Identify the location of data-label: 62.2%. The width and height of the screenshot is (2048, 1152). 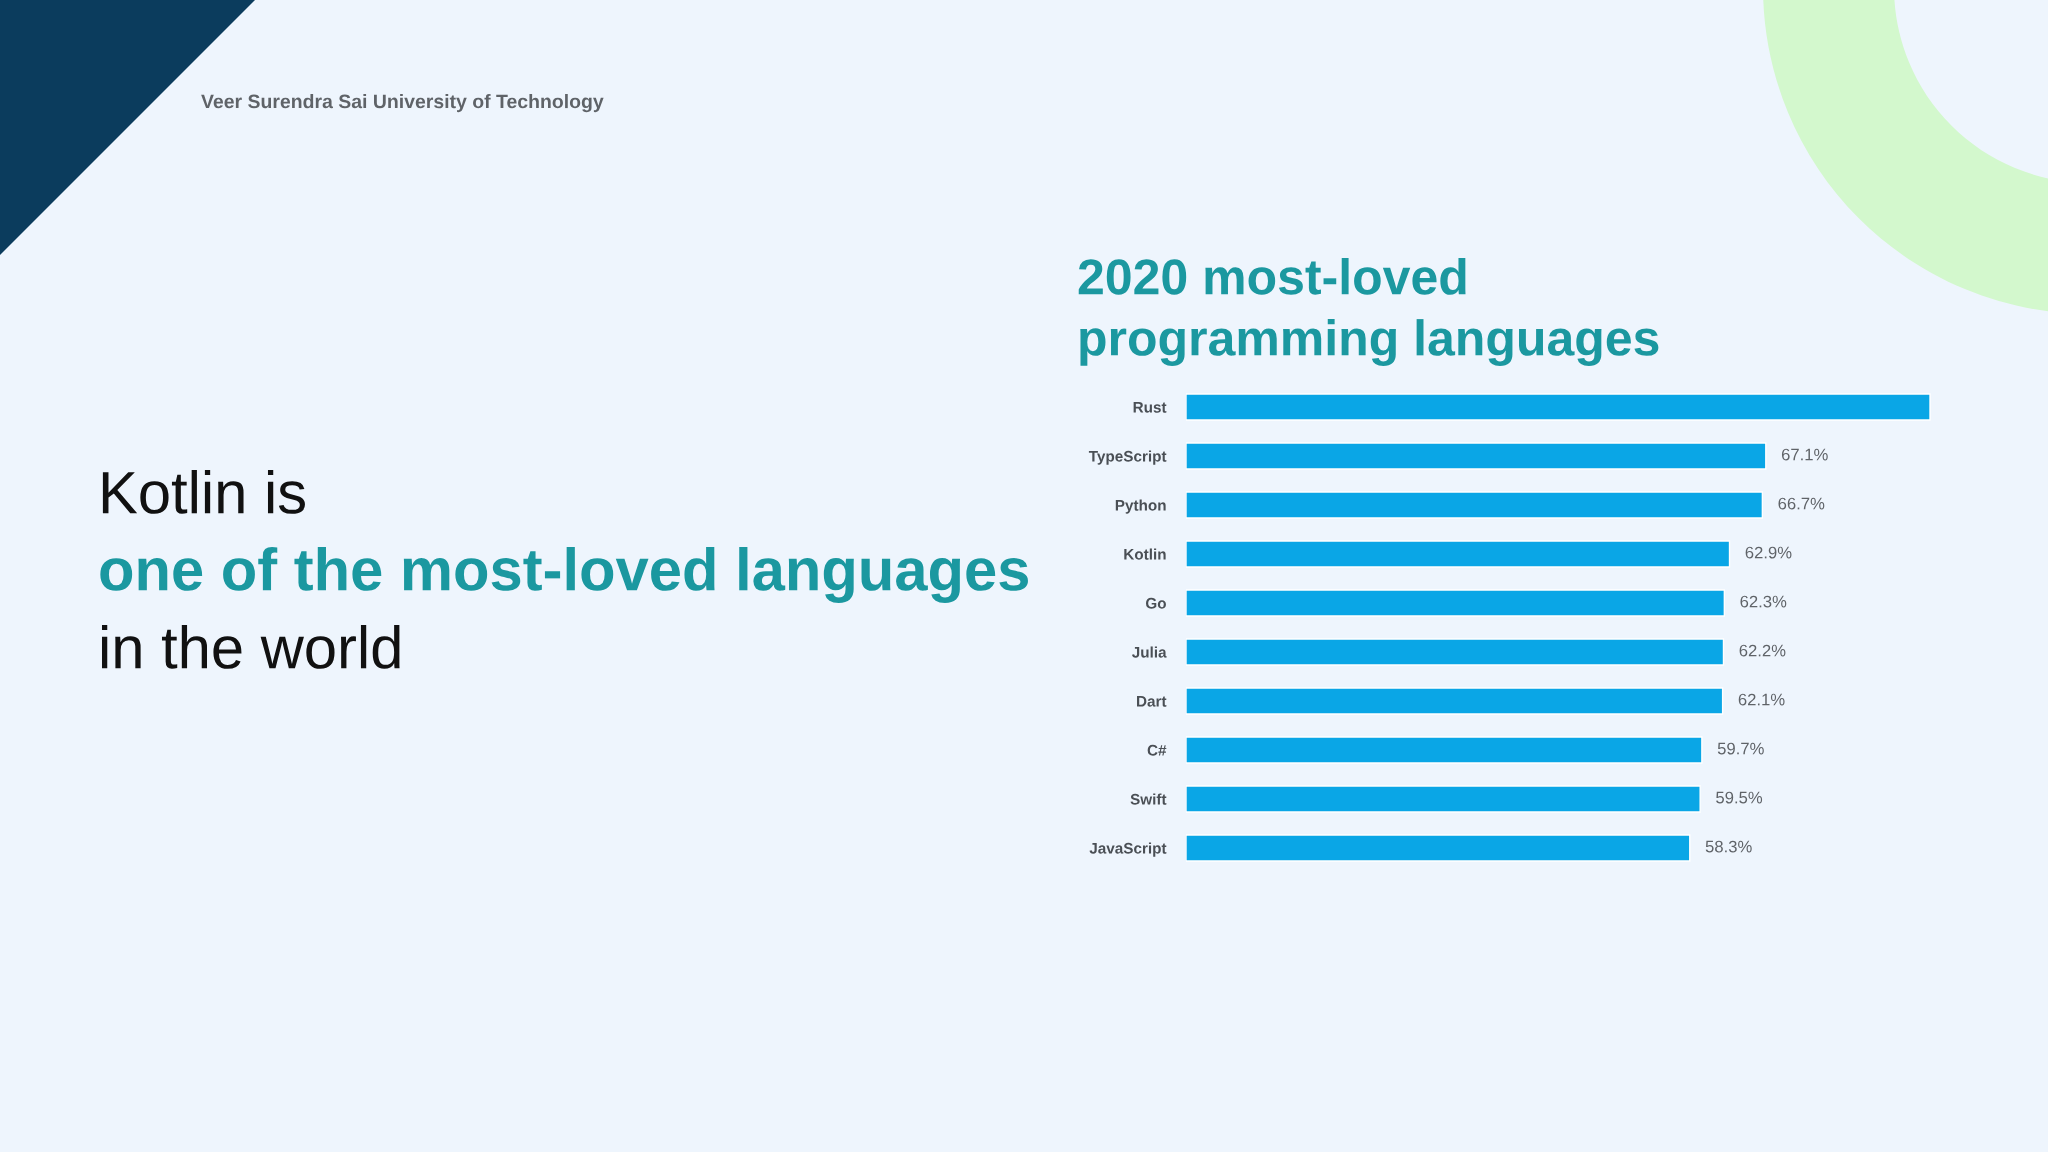
(1762, 650).